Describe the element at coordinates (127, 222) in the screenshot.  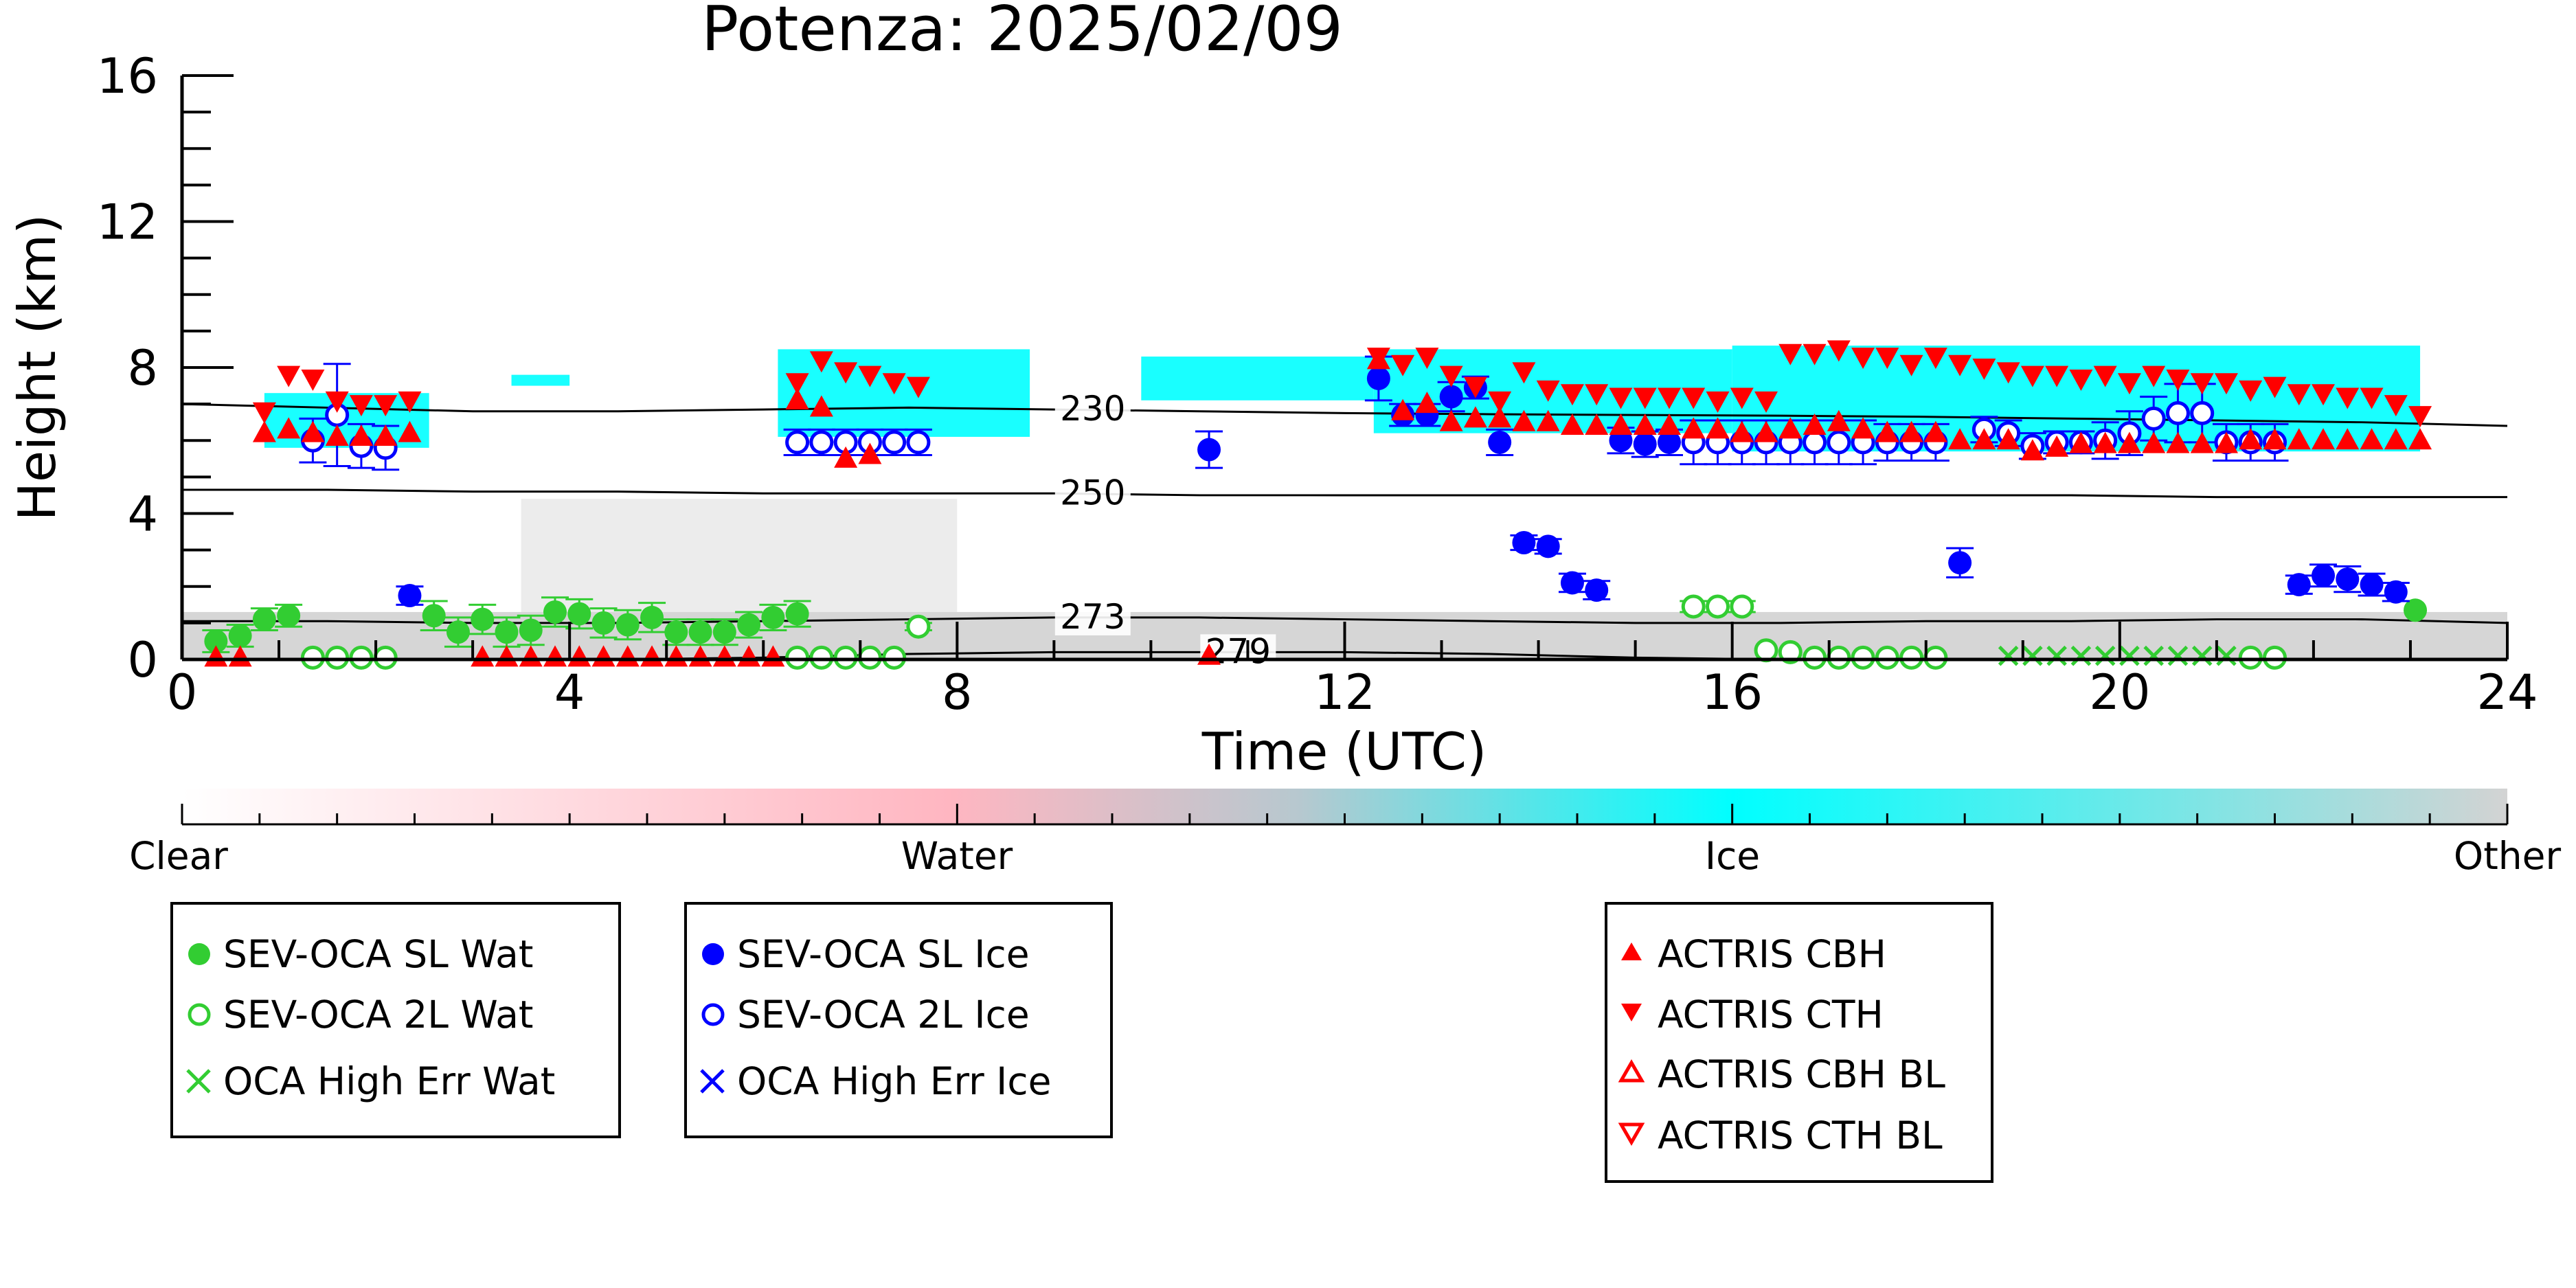
I see `y-tick-label: 12` at that location.